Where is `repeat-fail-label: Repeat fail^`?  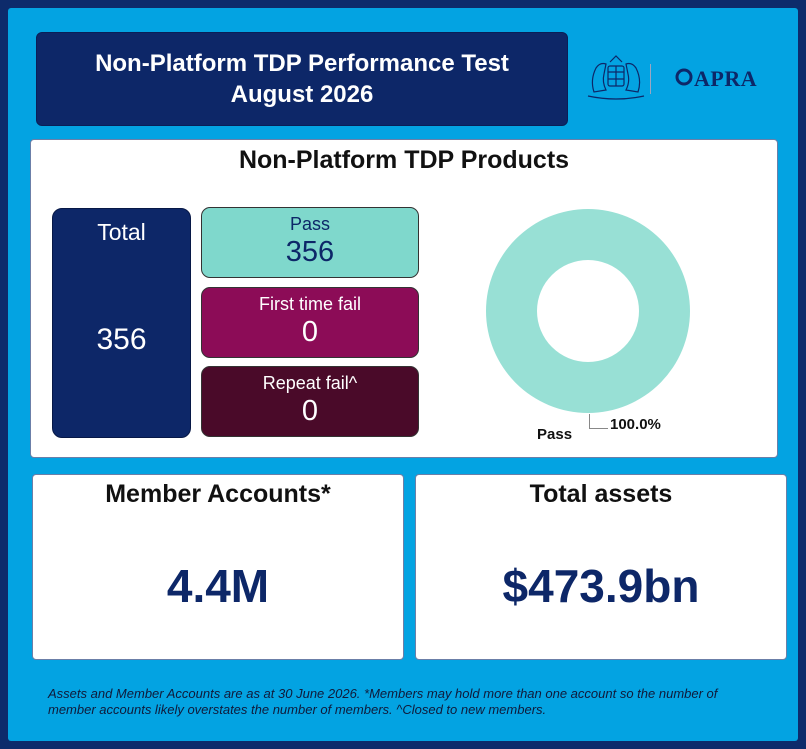 repeat-fail-label: Repeat fail^ is located at coordinates (310, 383).